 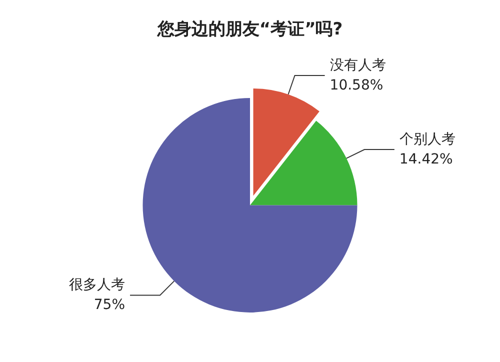 I want to click on chart-title: 您身边的朋友“考证”吗?, so click(x=249, y=30).